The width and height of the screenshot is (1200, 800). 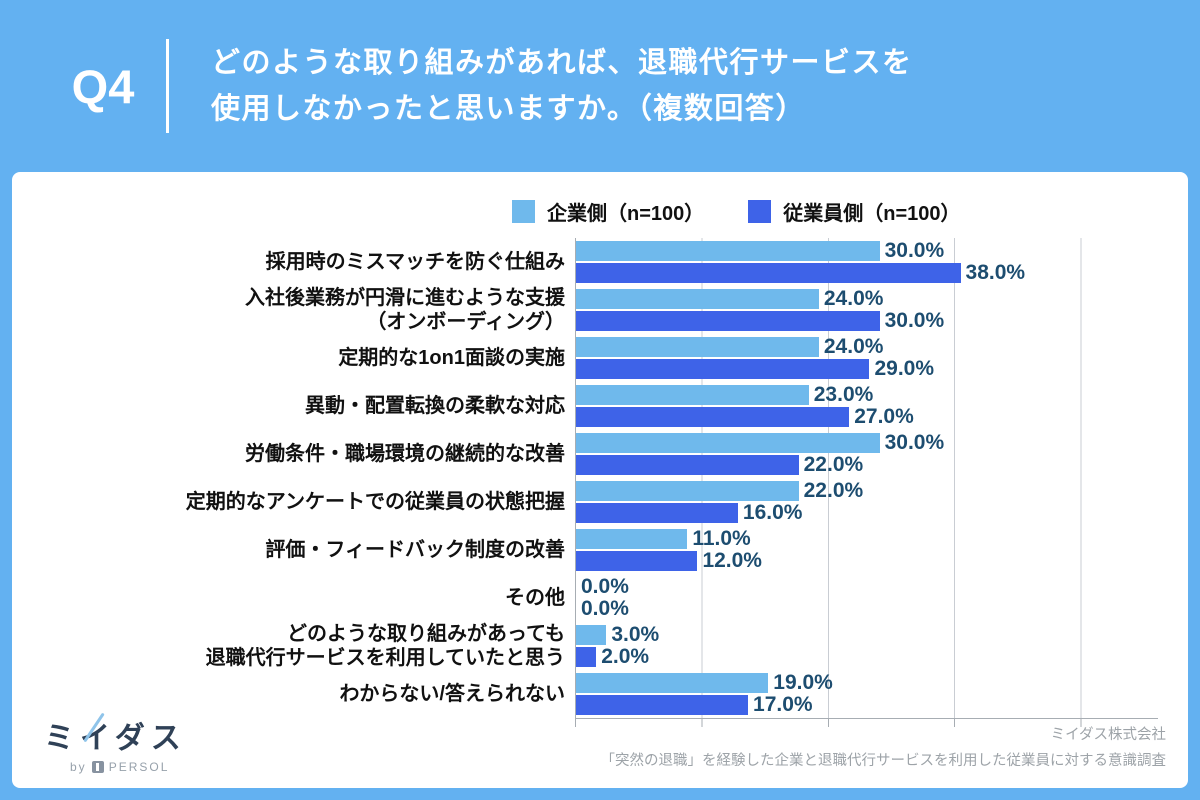 What do you see at coordinates (914, 320) in the screenshot?
I see `bar-value-employee: 30.0%` at bounding box center [914, 320].